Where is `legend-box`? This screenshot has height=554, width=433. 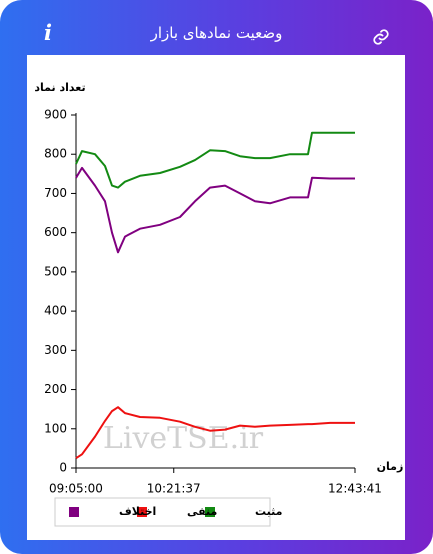
legend-box is located at coordinates (162, 512).